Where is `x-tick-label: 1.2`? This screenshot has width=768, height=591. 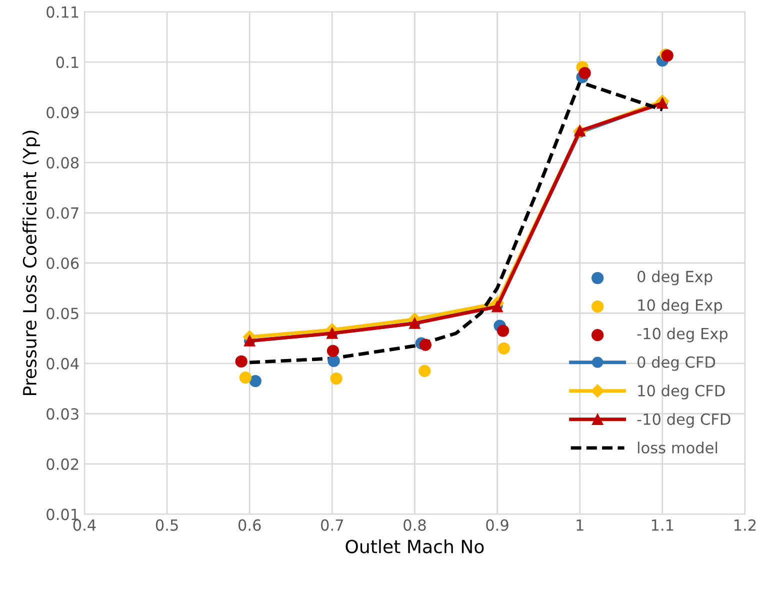
x-tick-label: 1.2 is located at coordinates (745, 525).